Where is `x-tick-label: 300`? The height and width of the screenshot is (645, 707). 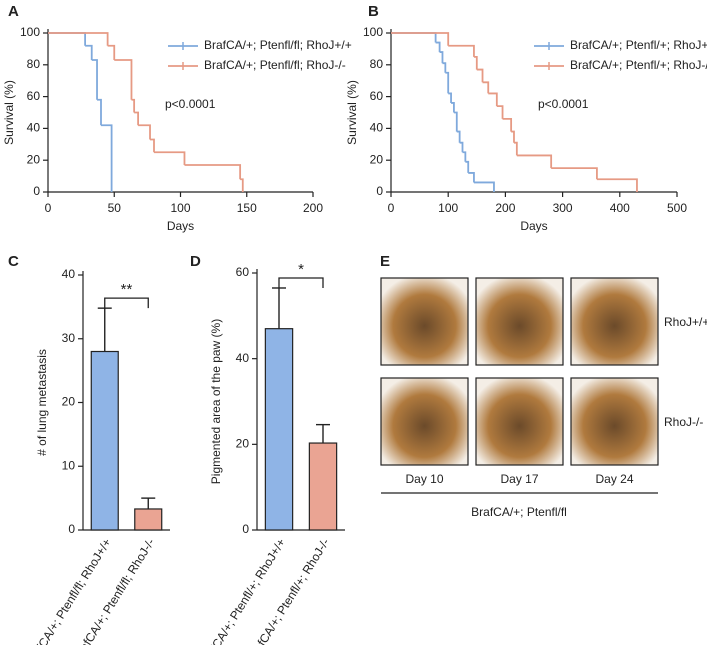 x-tick-label: 300 is located at coordinates (563, 208).